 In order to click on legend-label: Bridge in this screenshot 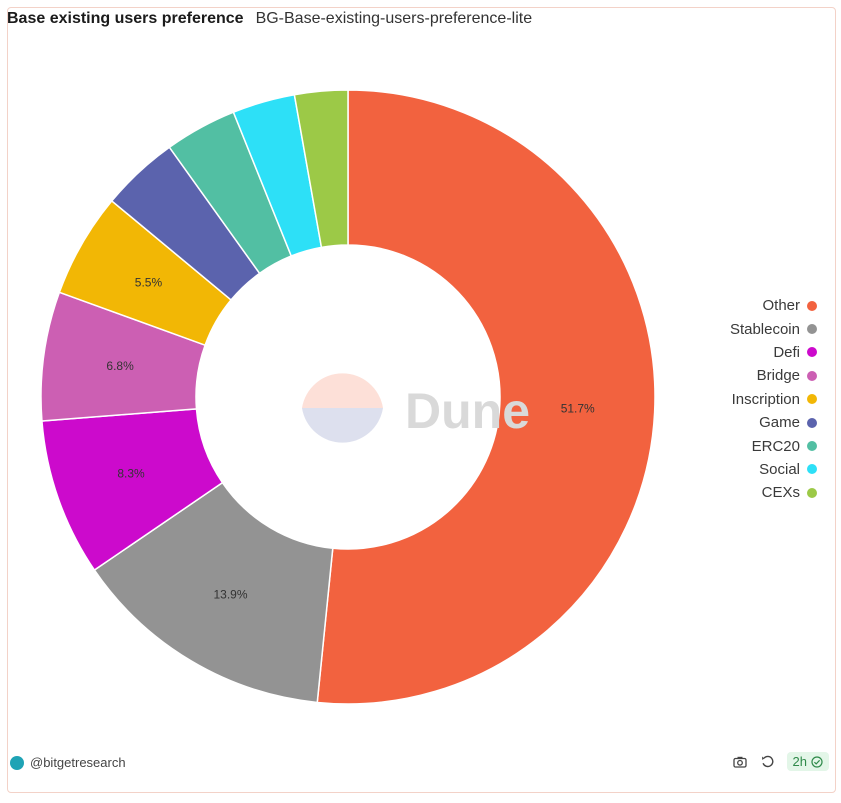, I will do `click(778, 376)`.